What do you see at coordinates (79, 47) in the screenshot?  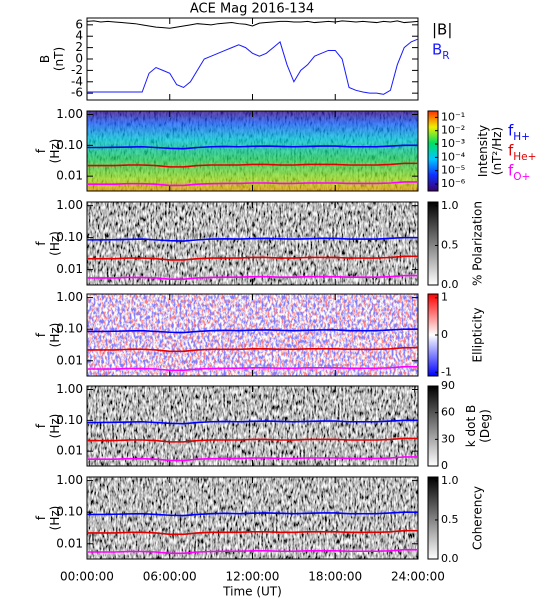 I see `y-tick-label: 2` at bounding box center [79, 47].